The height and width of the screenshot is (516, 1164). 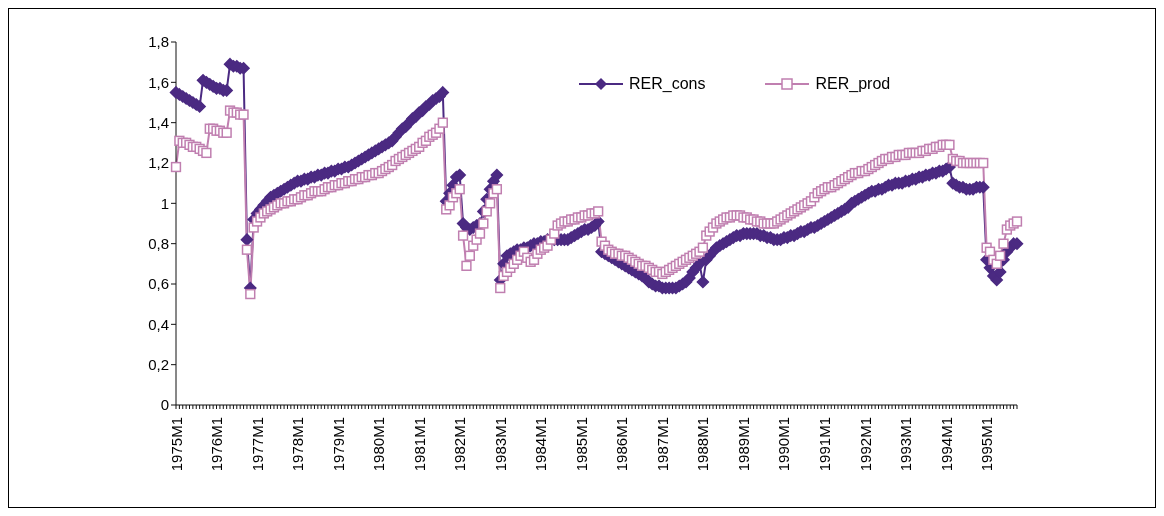 I want to click on y-tick-label: 0,2, so click(x=158, y=364).